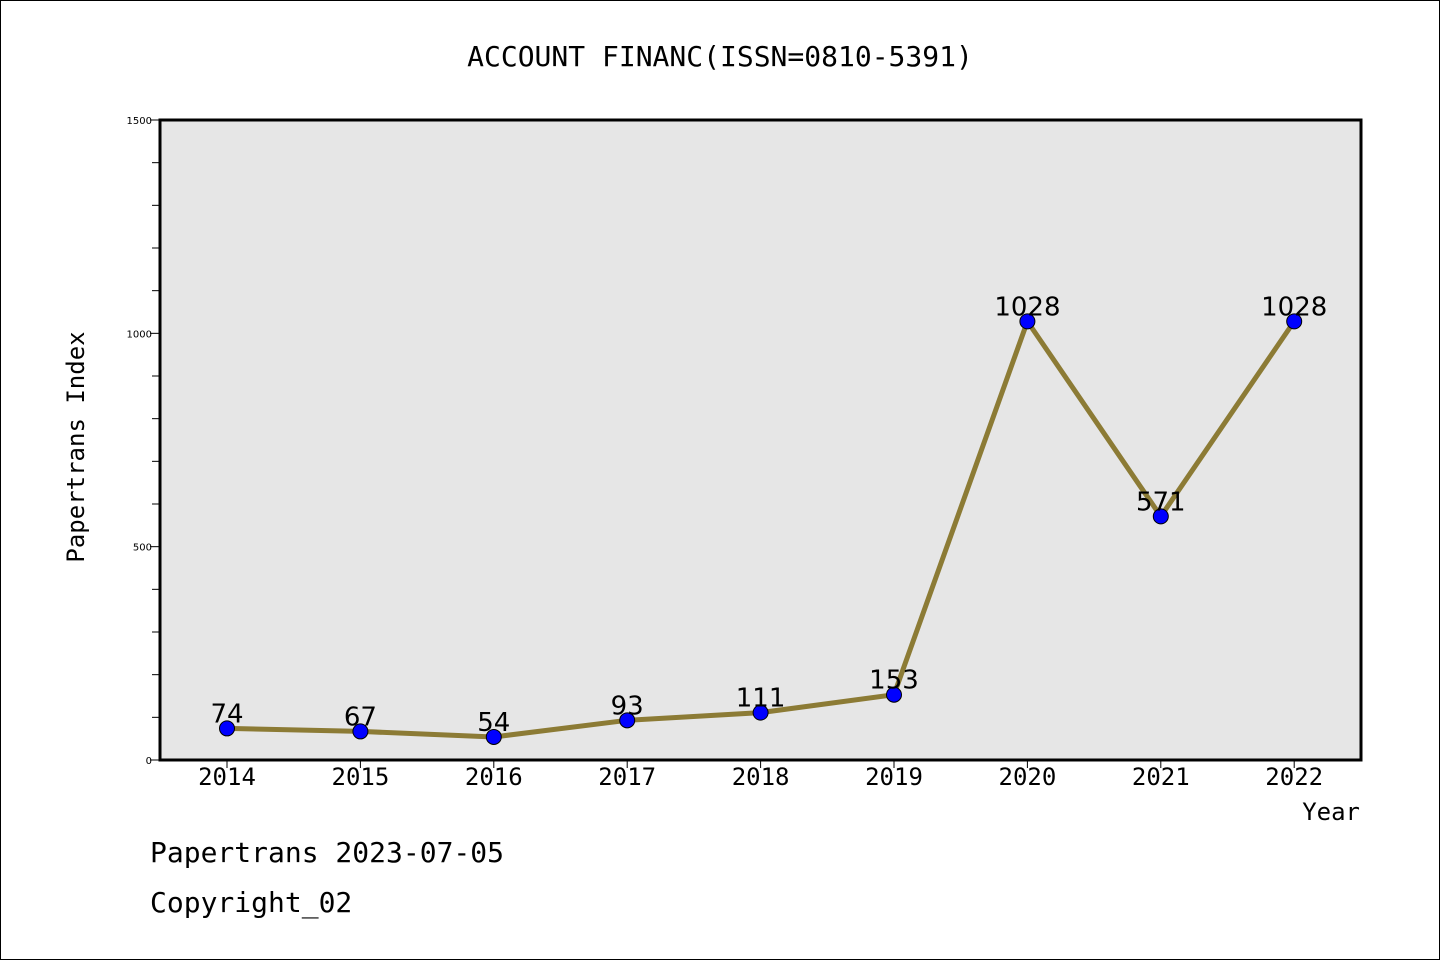 The width and height of the screenshot is (1440, 960). Describe the element at coordinates (143, 441) in the screenshot. I see `y-axis-ticks: 0 500 1000 1500` at that location.